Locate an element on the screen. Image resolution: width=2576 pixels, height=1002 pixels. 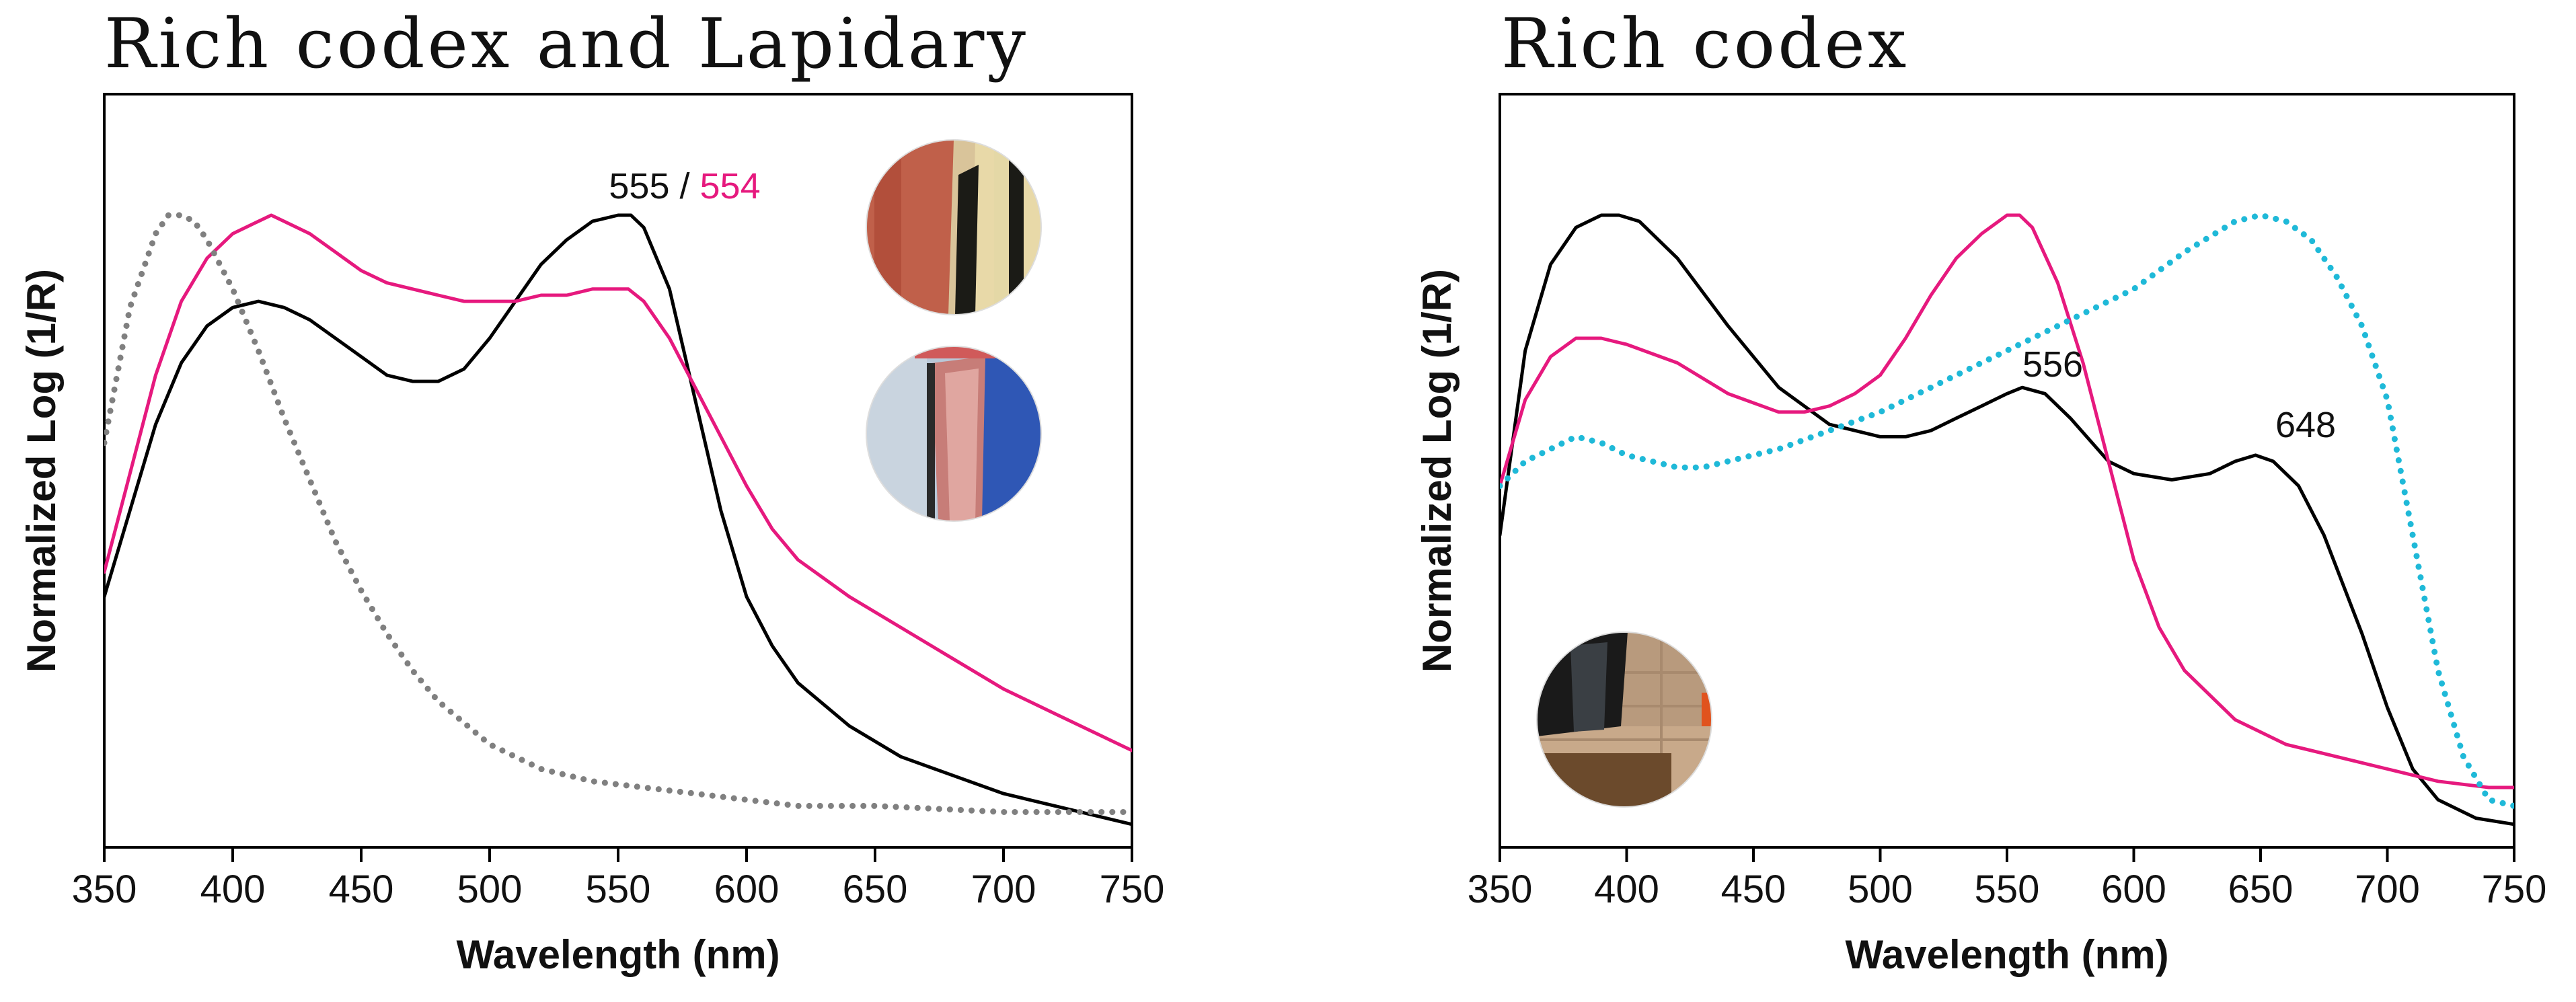
pigment-sample-pink-blue is located at coordinates (953, 433).